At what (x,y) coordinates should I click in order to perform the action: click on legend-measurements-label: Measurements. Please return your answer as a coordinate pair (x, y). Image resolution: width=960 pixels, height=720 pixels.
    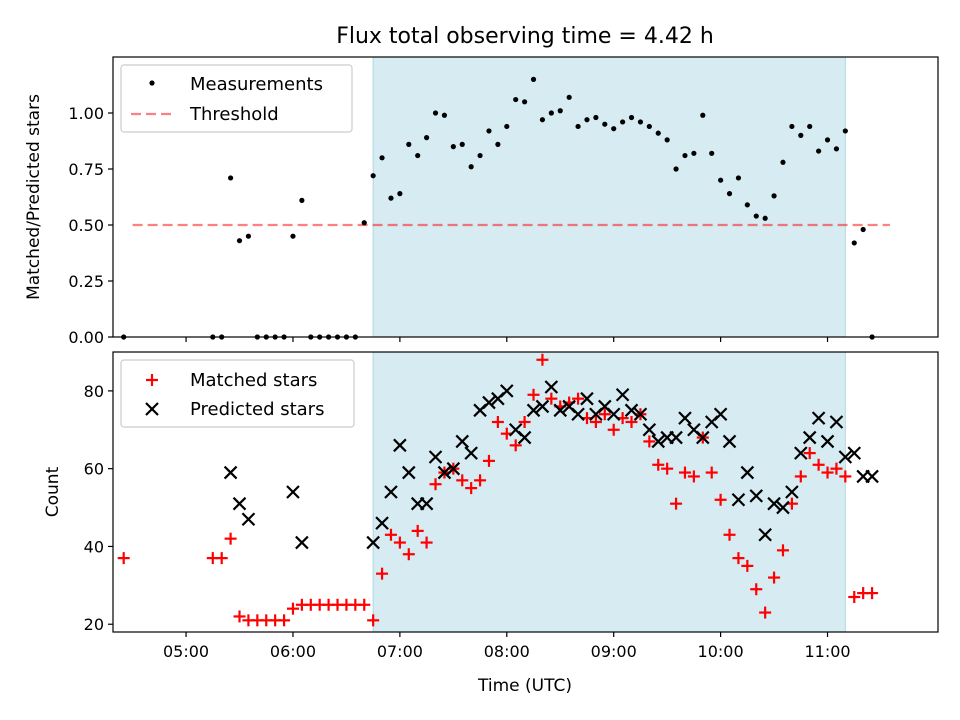
    Looking at the image, I should click on (256, 84).